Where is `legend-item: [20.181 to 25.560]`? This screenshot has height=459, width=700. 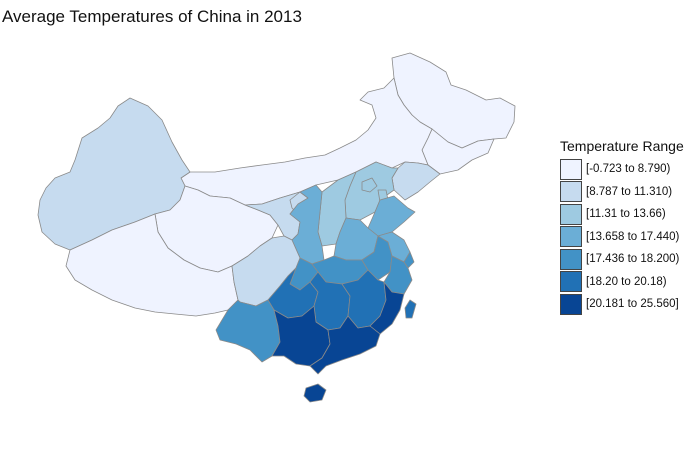
legend-item: [20.181 to 25.560] is located at coordinates (622, 304).